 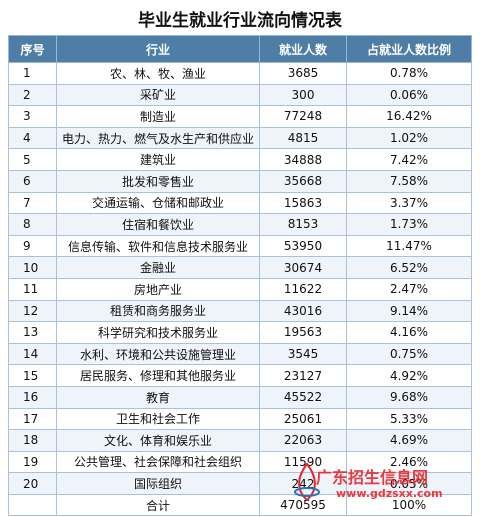 What do you see at coordinates (303, 138) in the screenshot?
I see `table-cell: 4815` at bounding box center [303, 138].